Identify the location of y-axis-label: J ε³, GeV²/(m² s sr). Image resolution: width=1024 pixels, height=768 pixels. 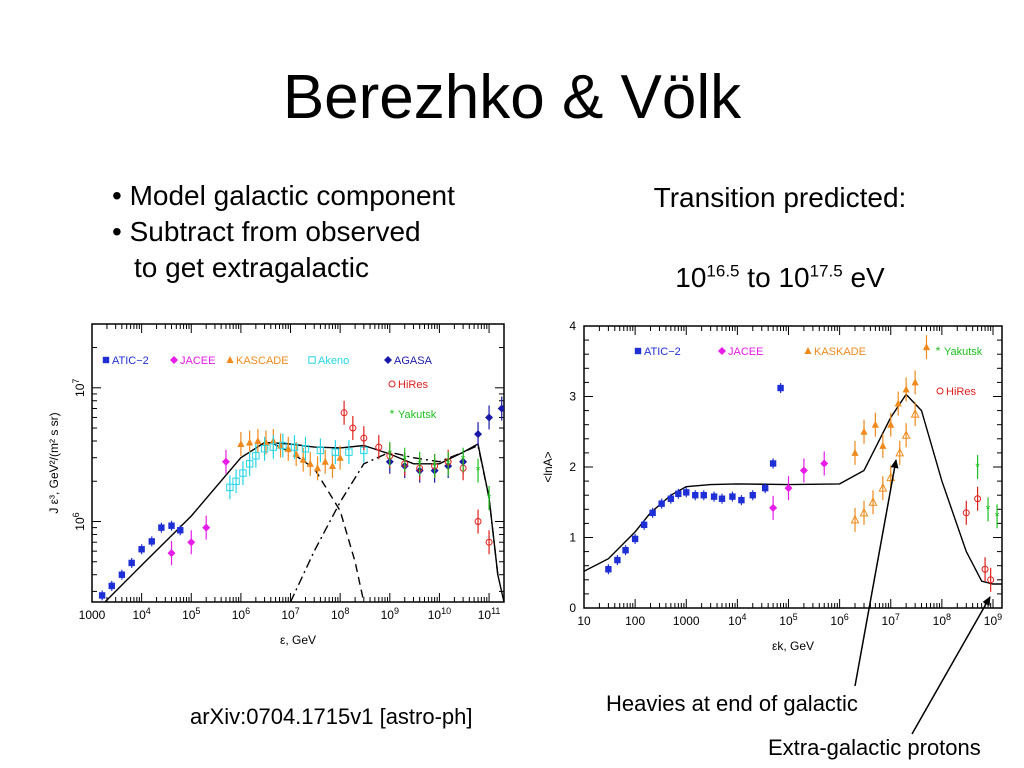
(54, 462).